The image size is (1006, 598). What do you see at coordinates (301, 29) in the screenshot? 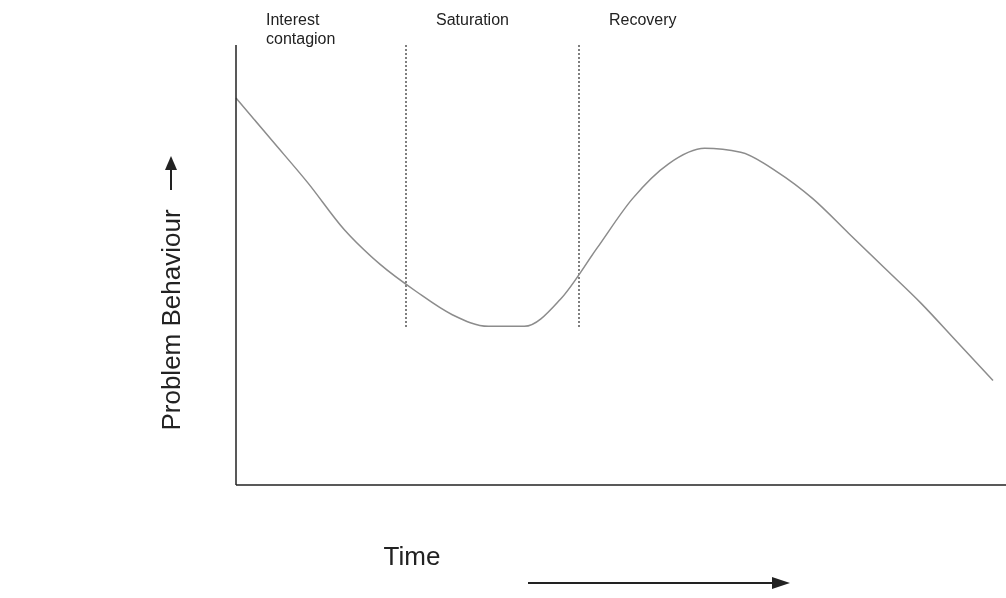
I see `text: Interest contagion` at bounding box center [301, 29].